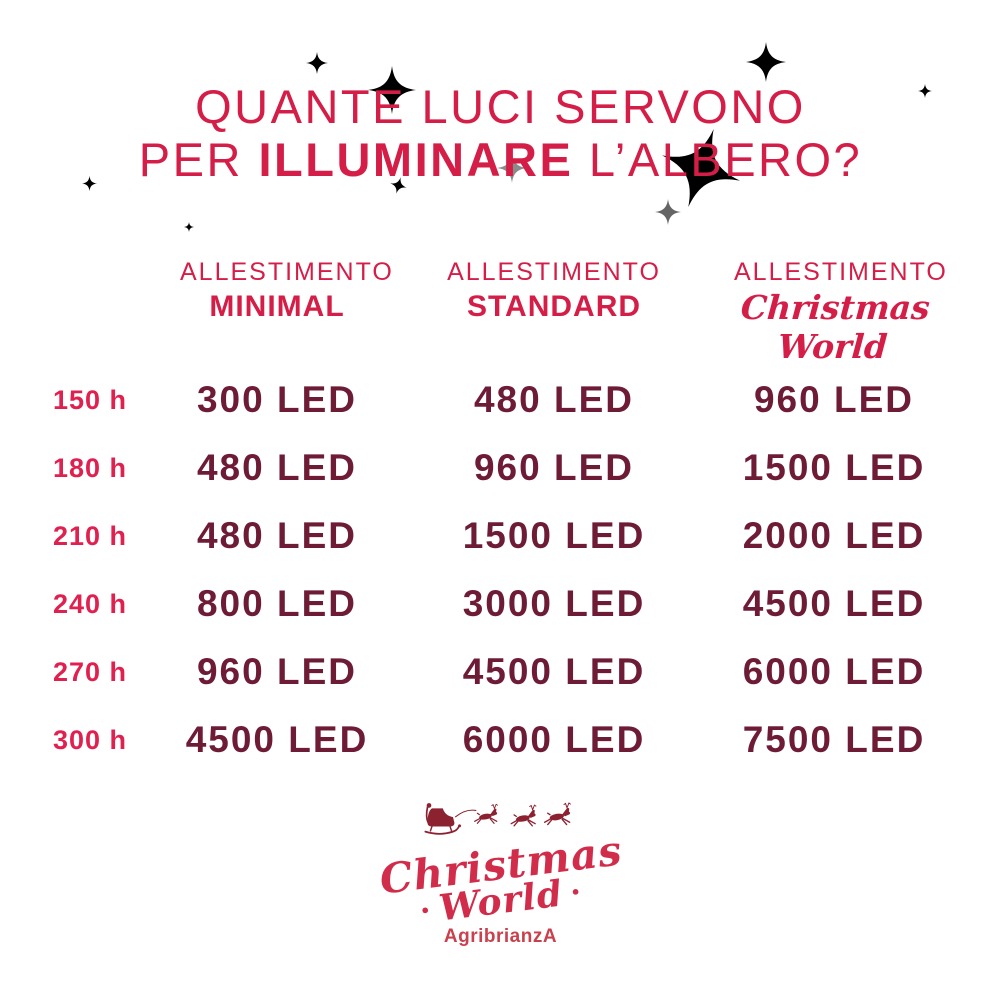 Image resolution: width=1001 pixels, height=1001 pixels. I want to click on brand-logo: Christmas • World • AgribrianzA, so click(501, 871).